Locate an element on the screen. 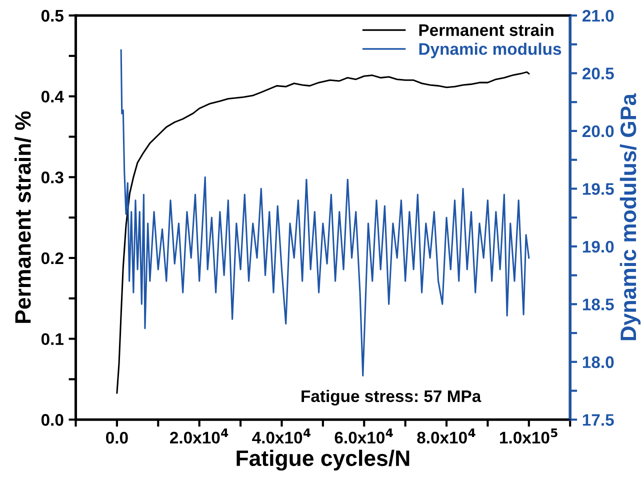  x-tick-label: 0.0 is located at coordinates (117, 438).